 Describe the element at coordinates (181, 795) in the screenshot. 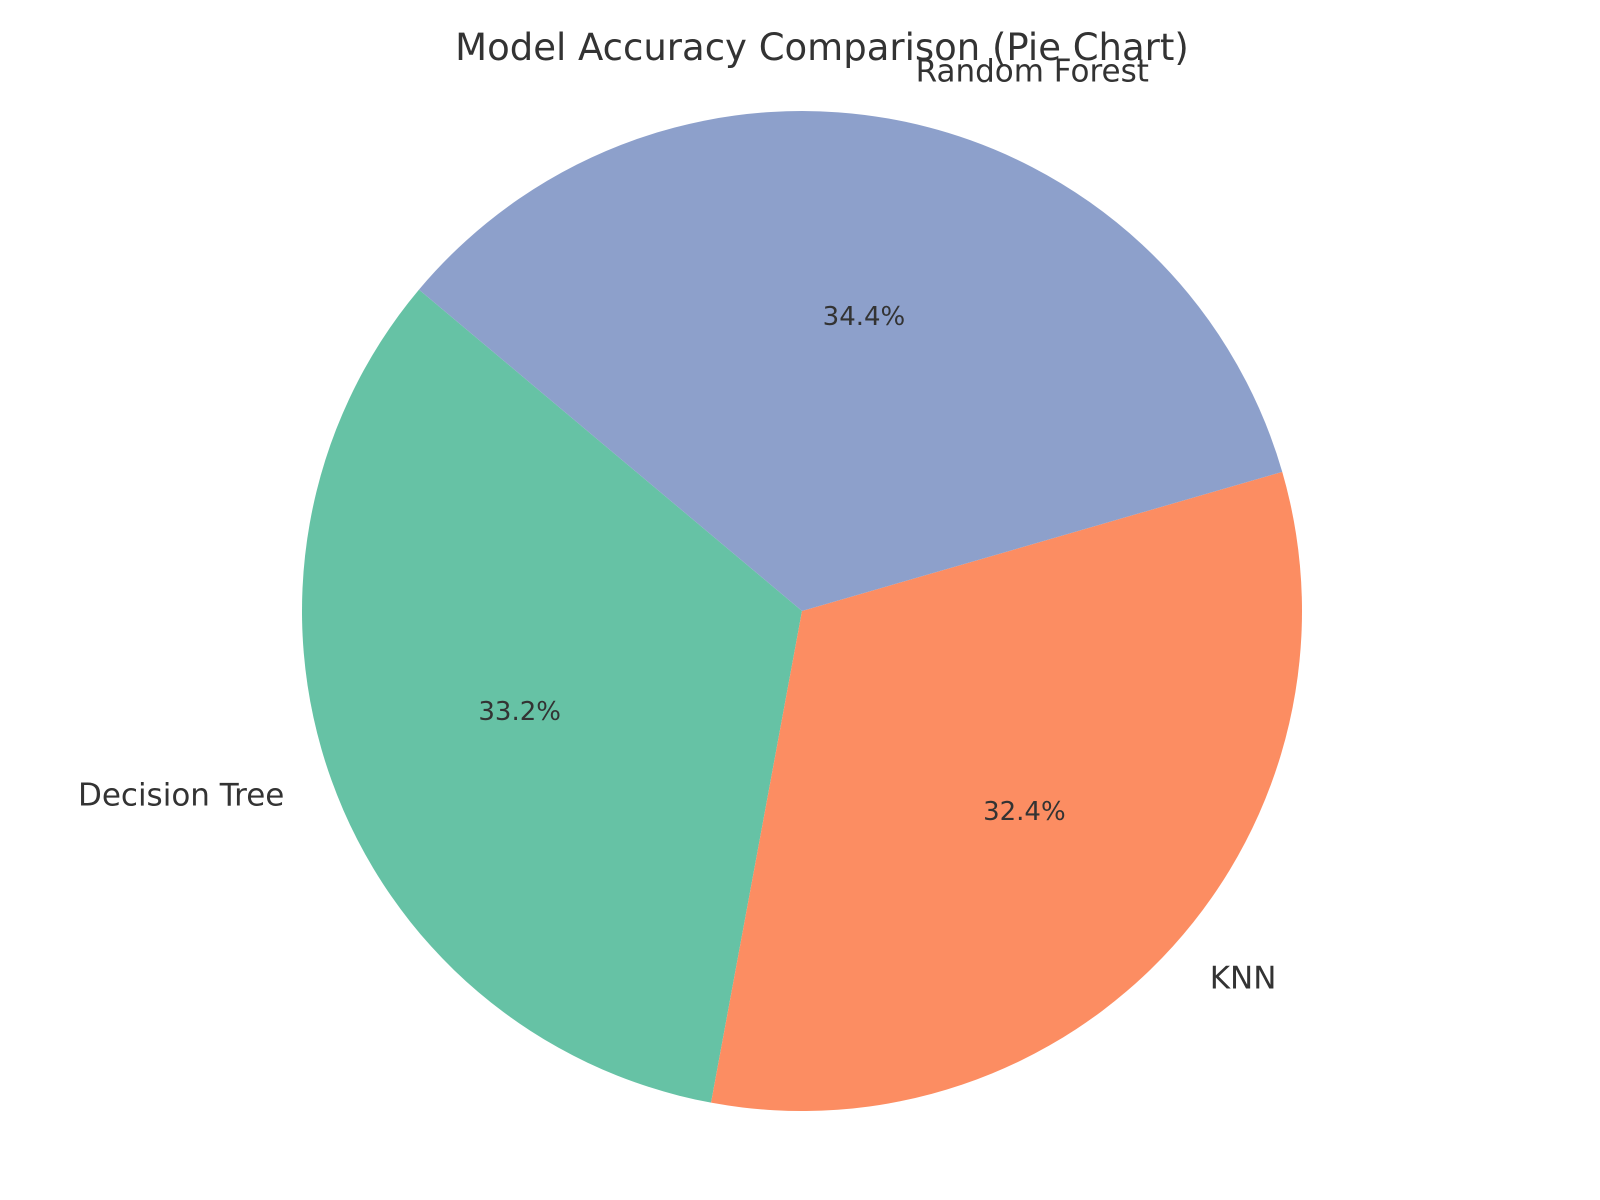

I see `slice-label-decision-tree: Decision Tree` at that location.